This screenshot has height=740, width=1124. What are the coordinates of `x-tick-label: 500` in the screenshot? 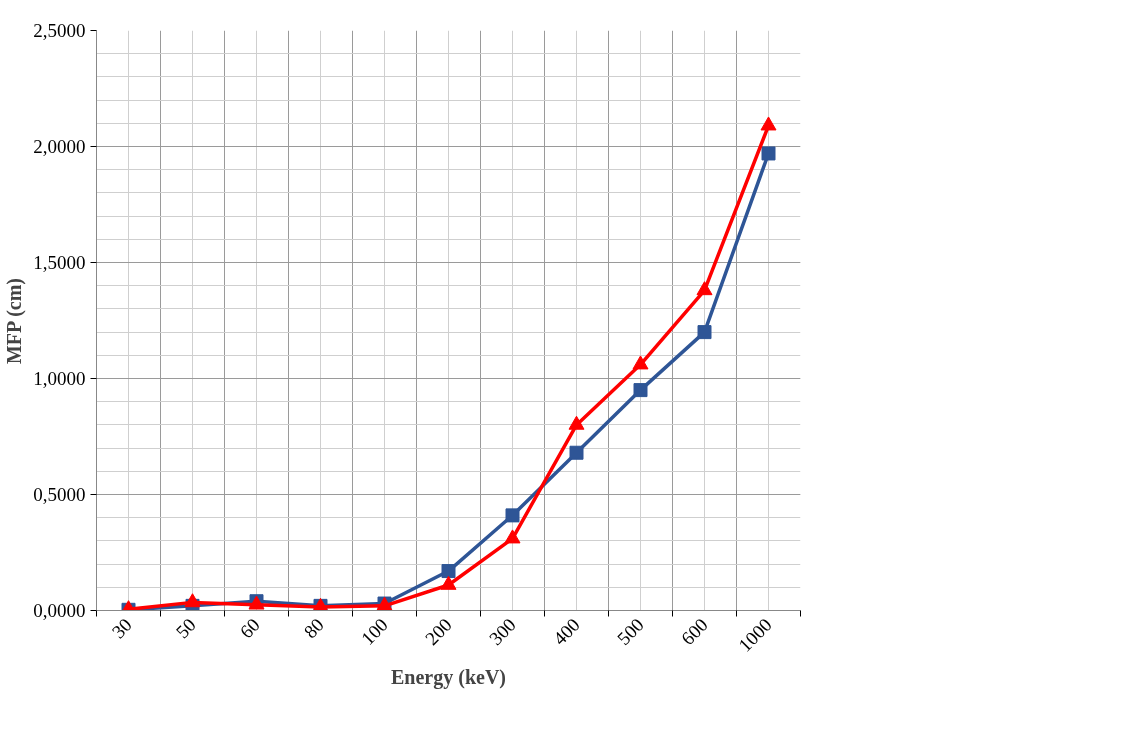 It's located at (630, 632).